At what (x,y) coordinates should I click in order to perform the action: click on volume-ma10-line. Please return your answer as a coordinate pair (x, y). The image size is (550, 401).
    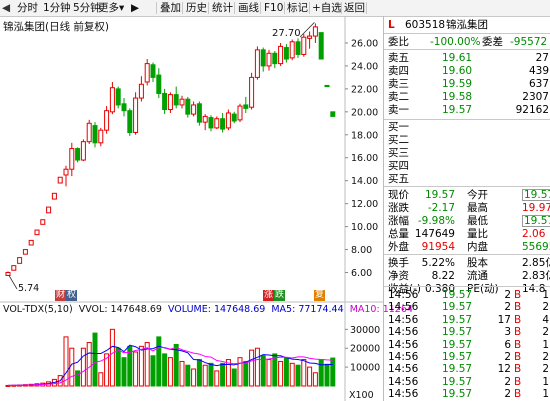
    Looking at the image, I should click on (170, 366).